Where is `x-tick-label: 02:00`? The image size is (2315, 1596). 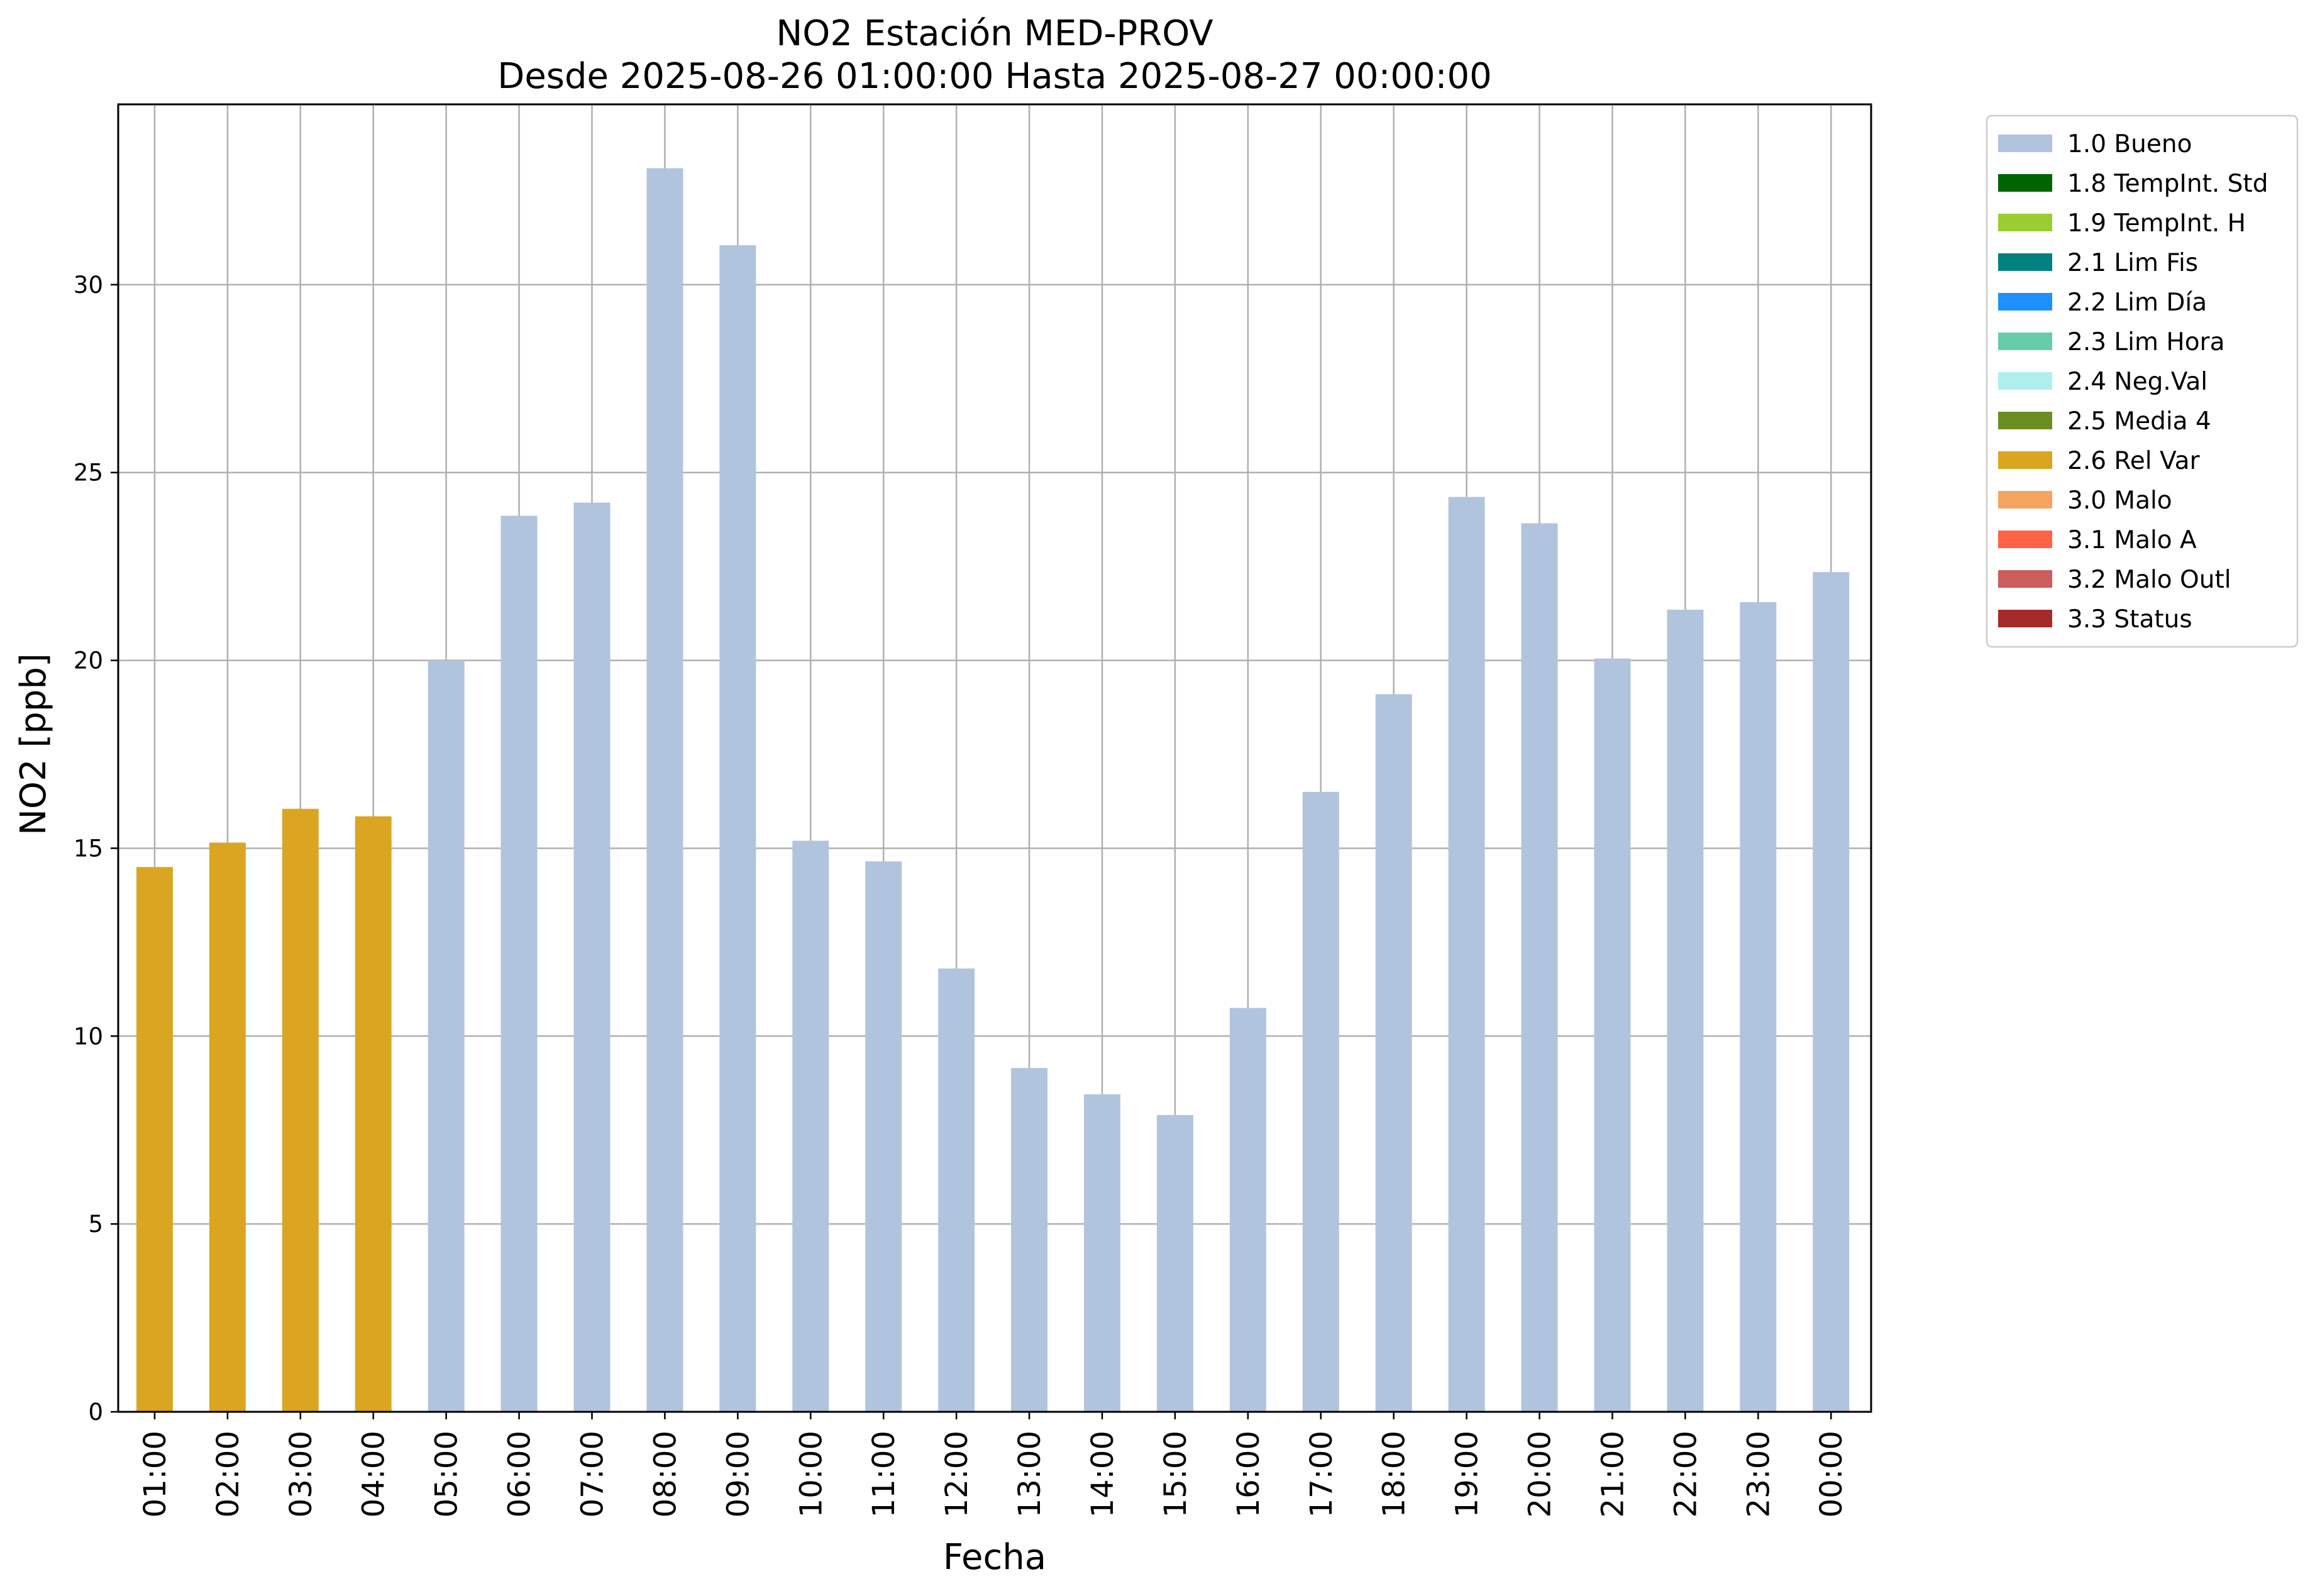
x-tick-label: 02:00 is located at coordinates (228, 1474).